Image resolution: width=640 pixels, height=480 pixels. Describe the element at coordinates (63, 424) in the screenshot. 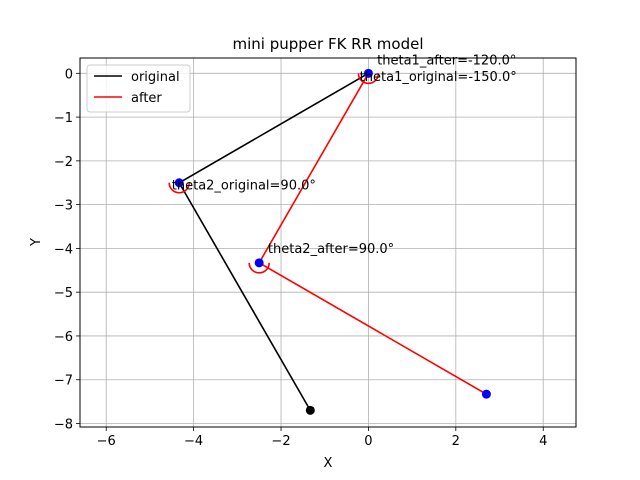

I see `y-tick-label: −8` at that location.